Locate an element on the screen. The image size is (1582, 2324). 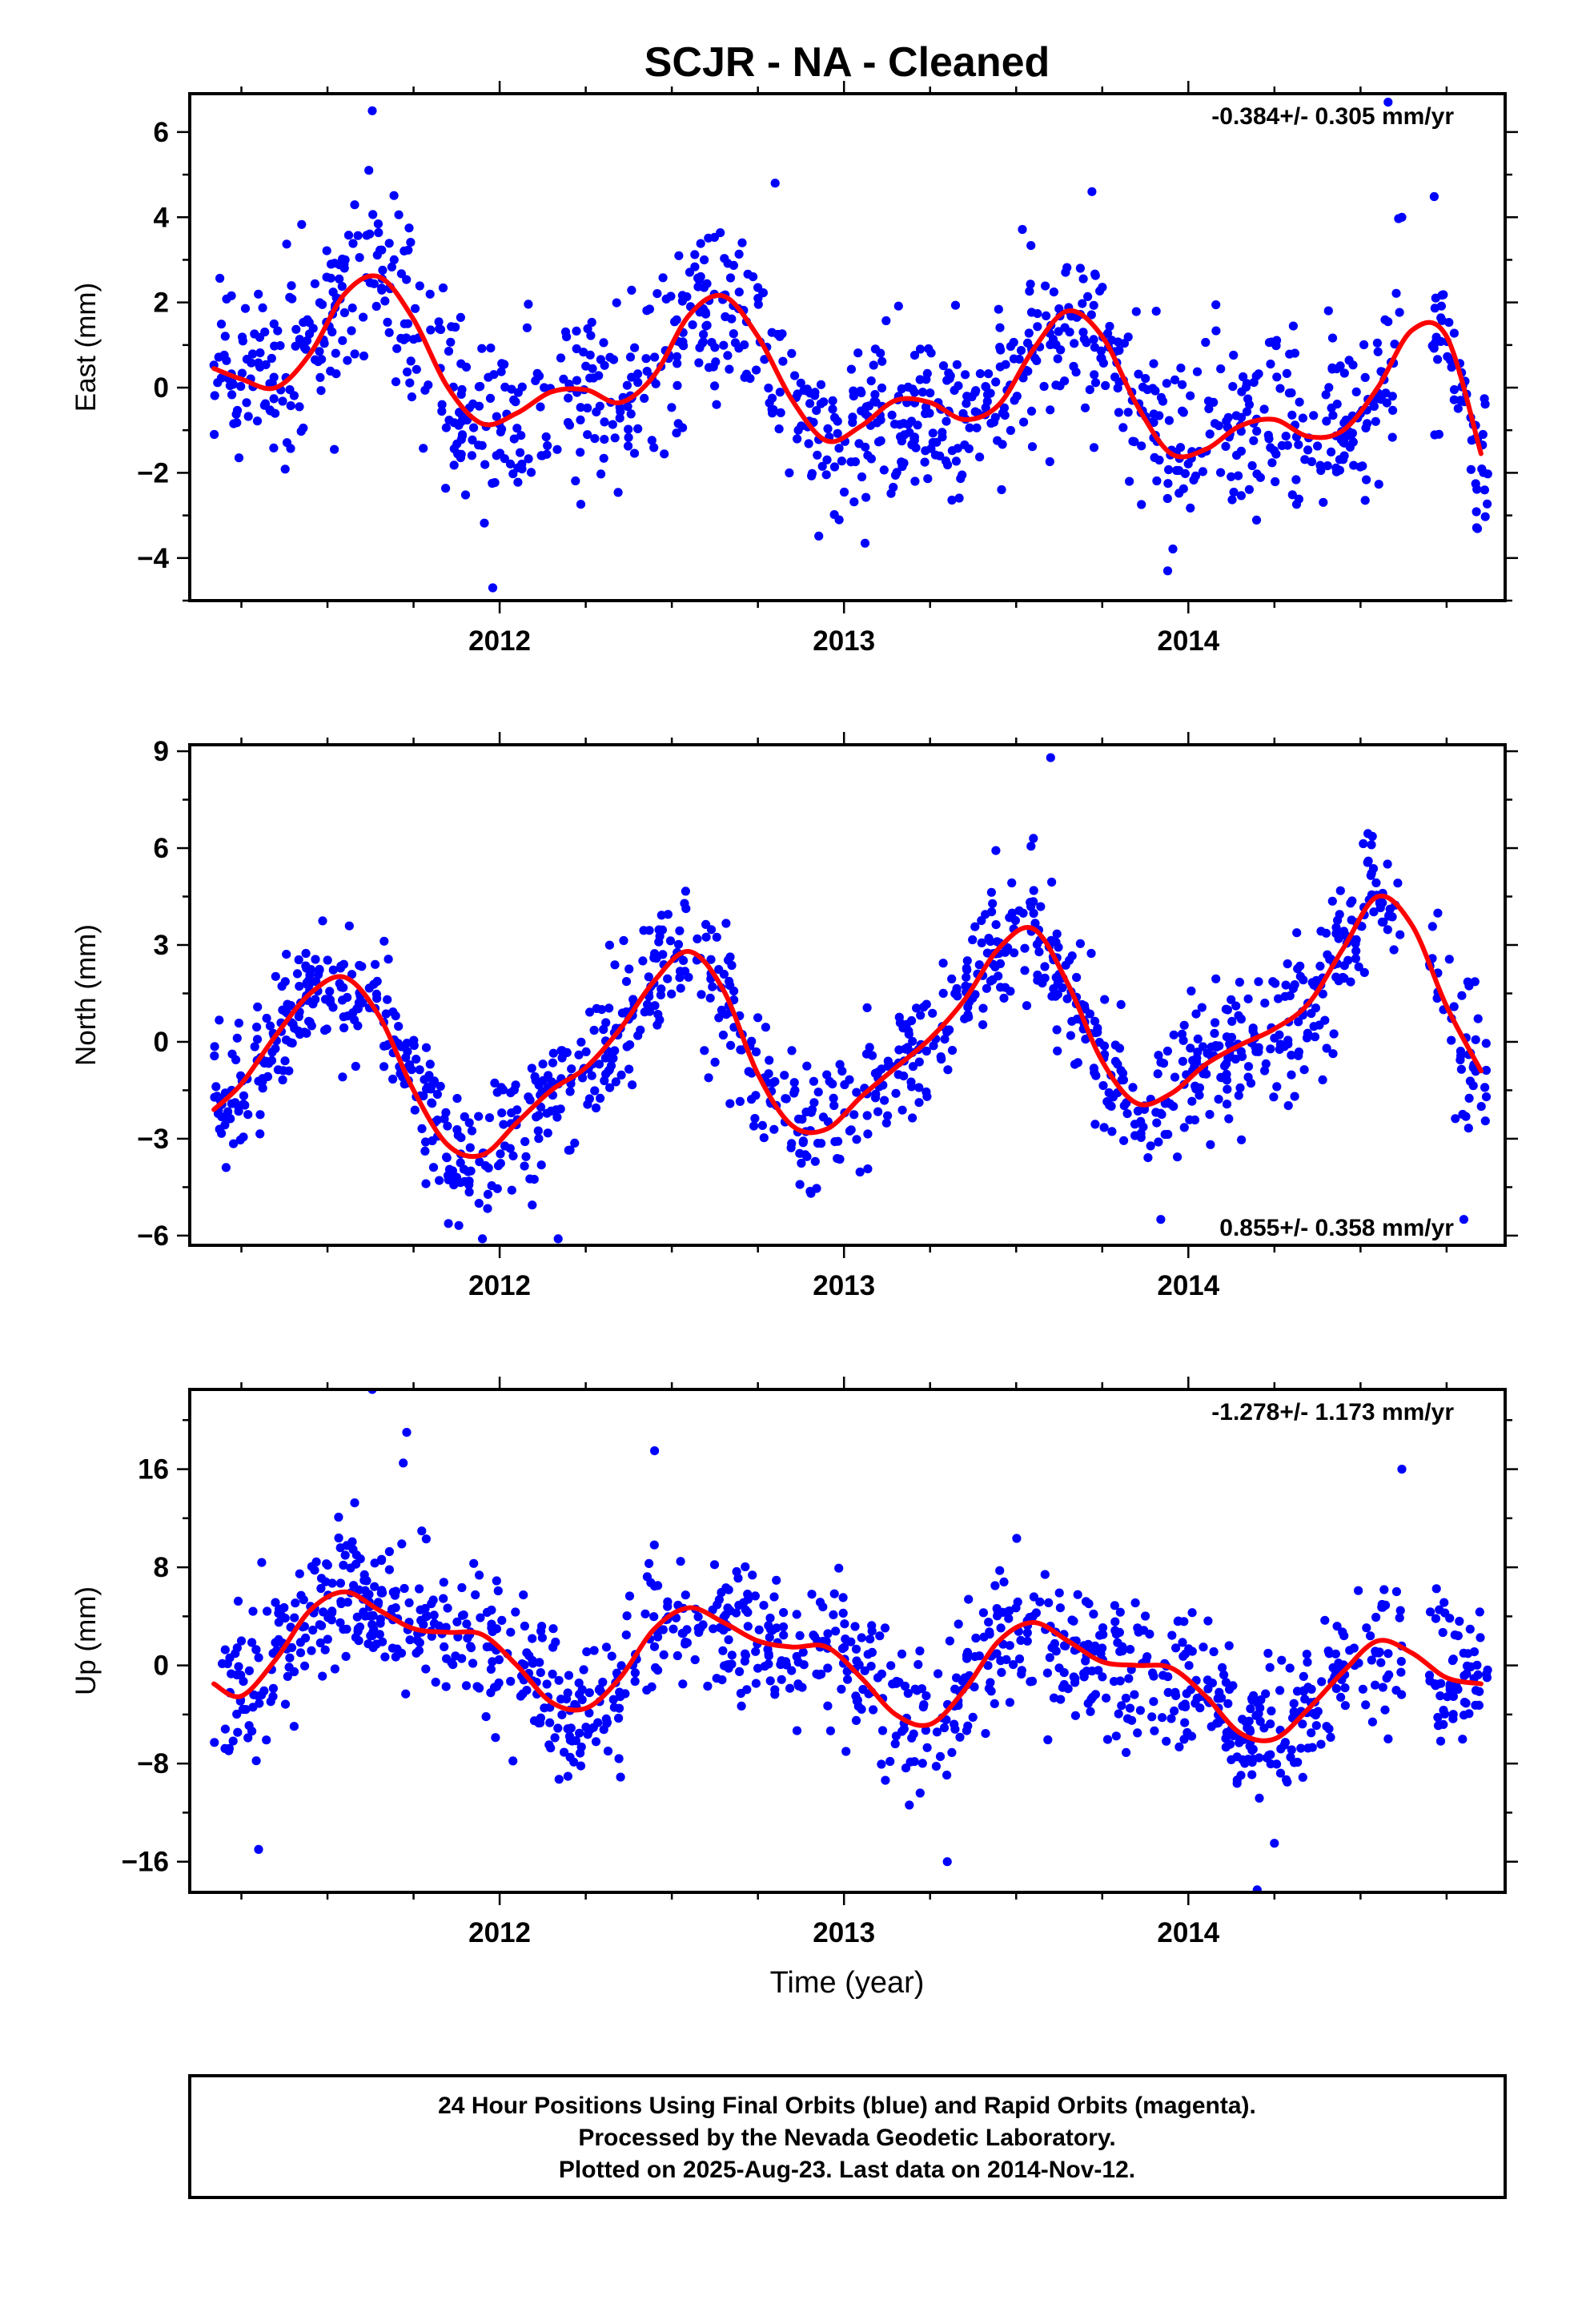
x-tick-label: 2012 is located at coordinates (499, 1285).